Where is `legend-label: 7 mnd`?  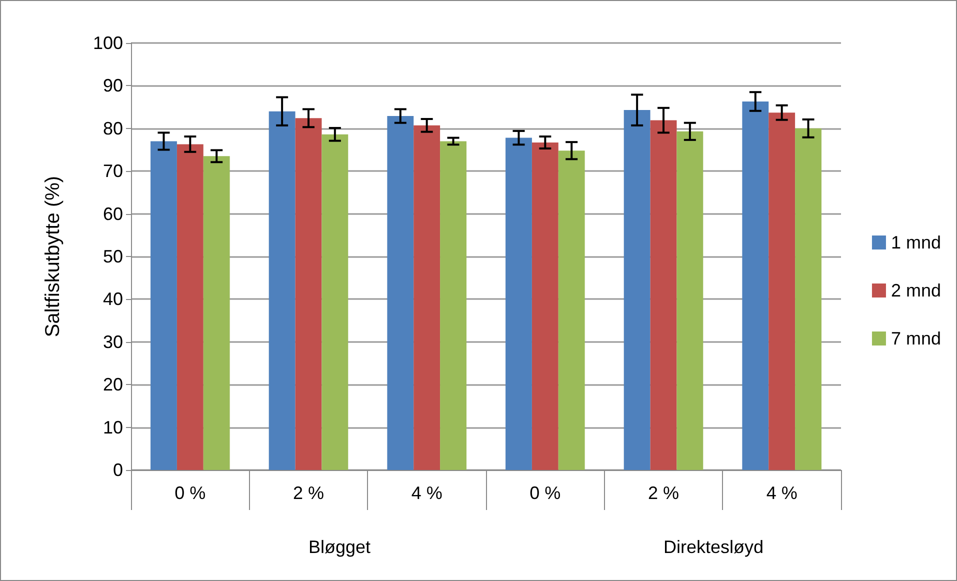 legend-label: 7 mnd is located at coordinates (916, 338).